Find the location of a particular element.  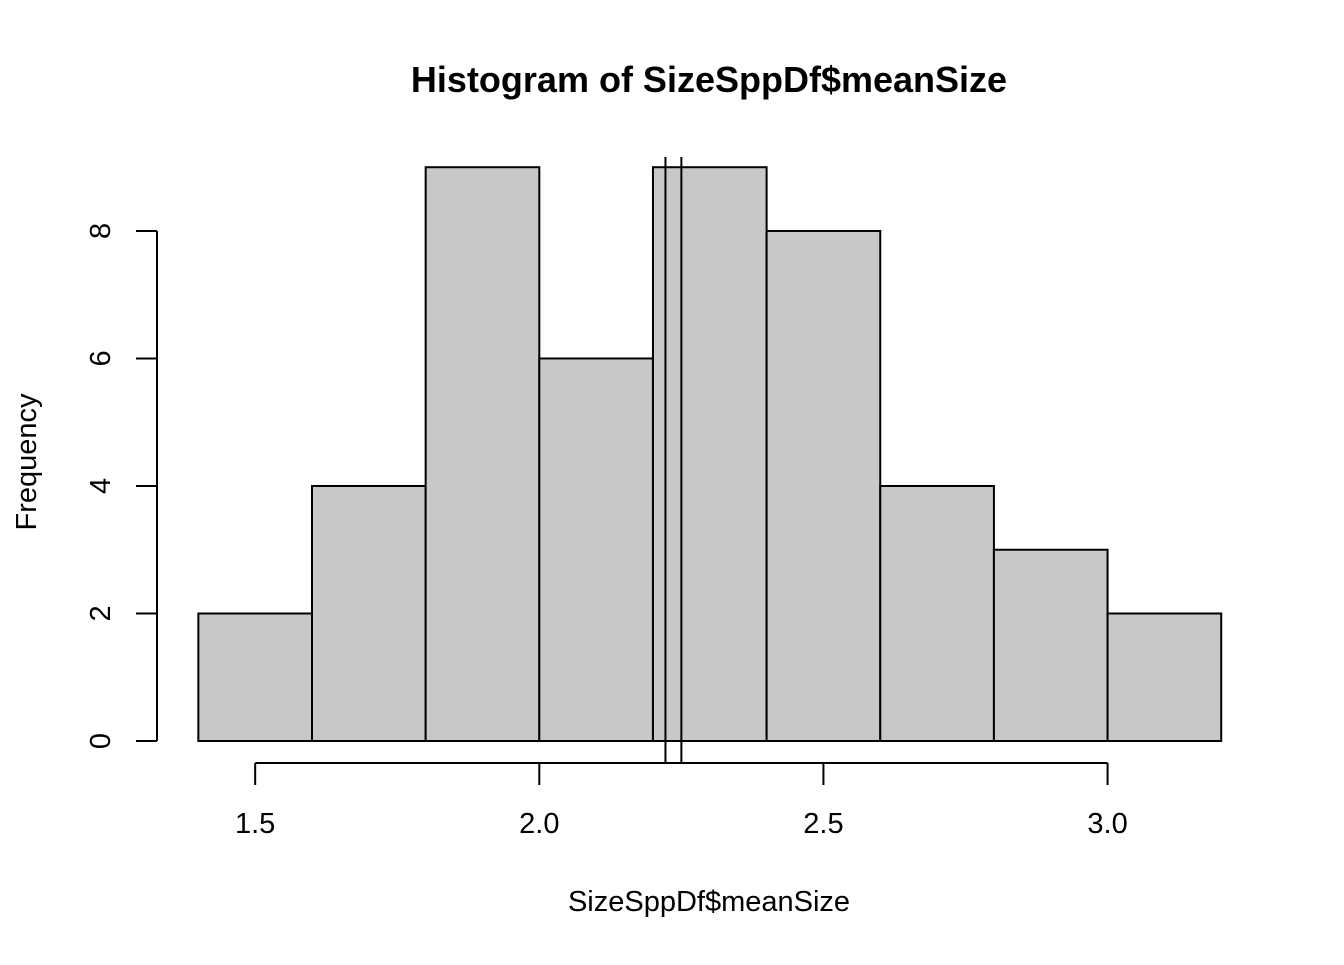

x-tick-label-2: 2.5 is located at coordinates (823, 824).